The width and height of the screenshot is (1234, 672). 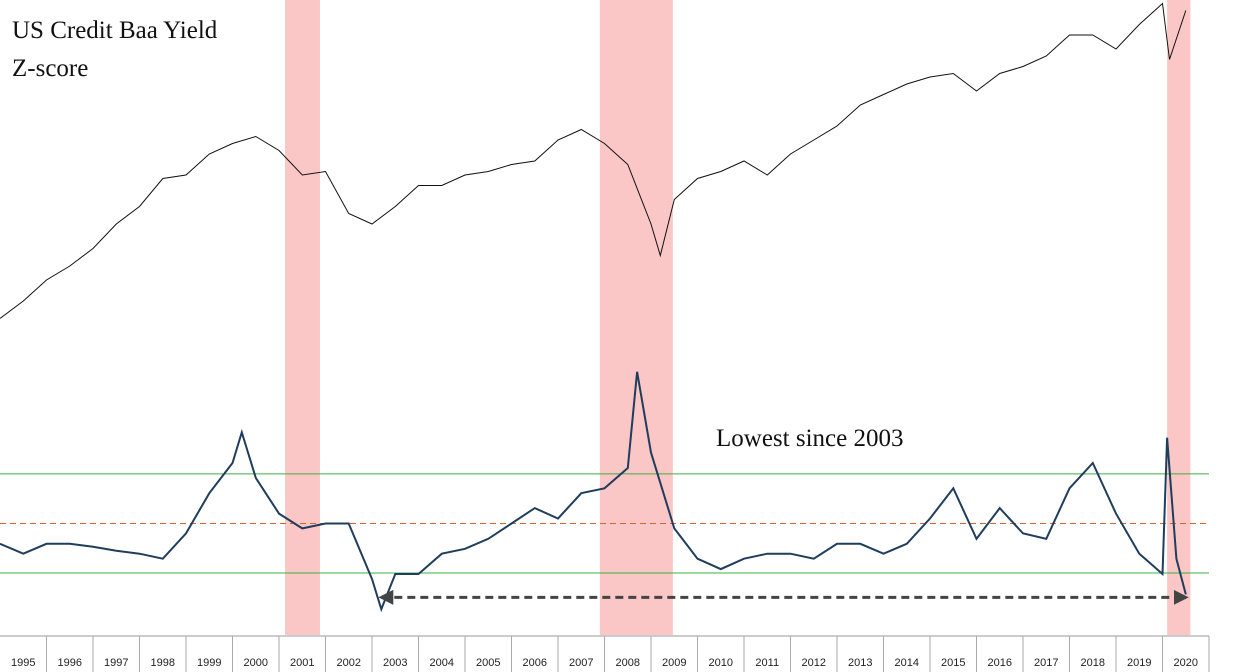 I want to click on title-line: US Credit Baa Yield, so click(x=115, y=30).